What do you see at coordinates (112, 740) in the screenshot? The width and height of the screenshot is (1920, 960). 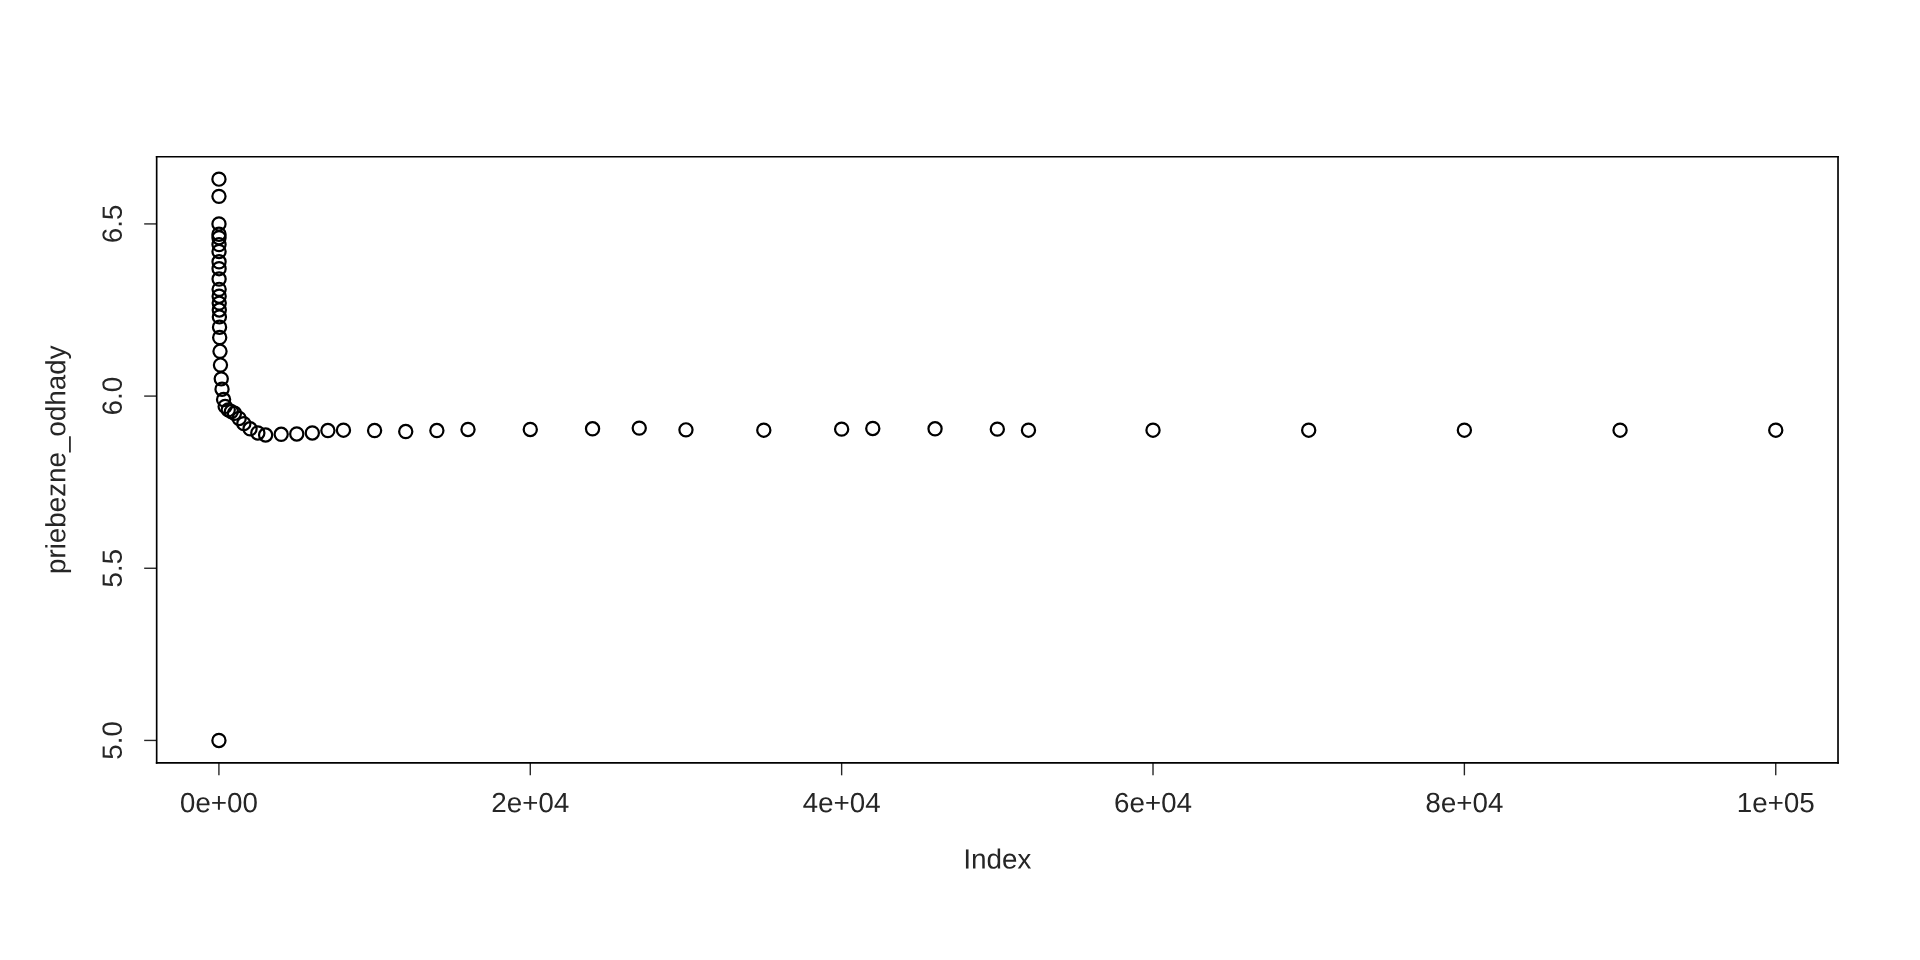 I see `y-tick-label: 5.0` at bounding box center [112, 740].